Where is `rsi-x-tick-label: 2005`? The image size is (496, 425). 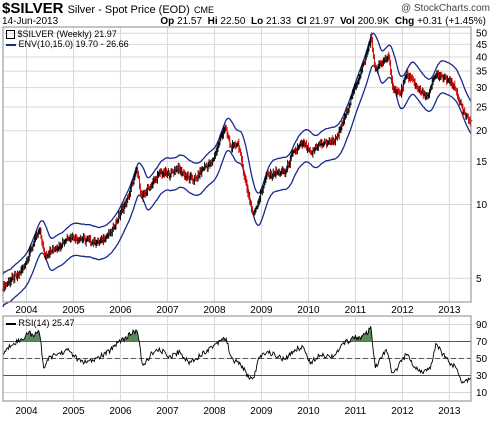 rsi-x-tick-label: 2005 is located at coordinates (73, 411).